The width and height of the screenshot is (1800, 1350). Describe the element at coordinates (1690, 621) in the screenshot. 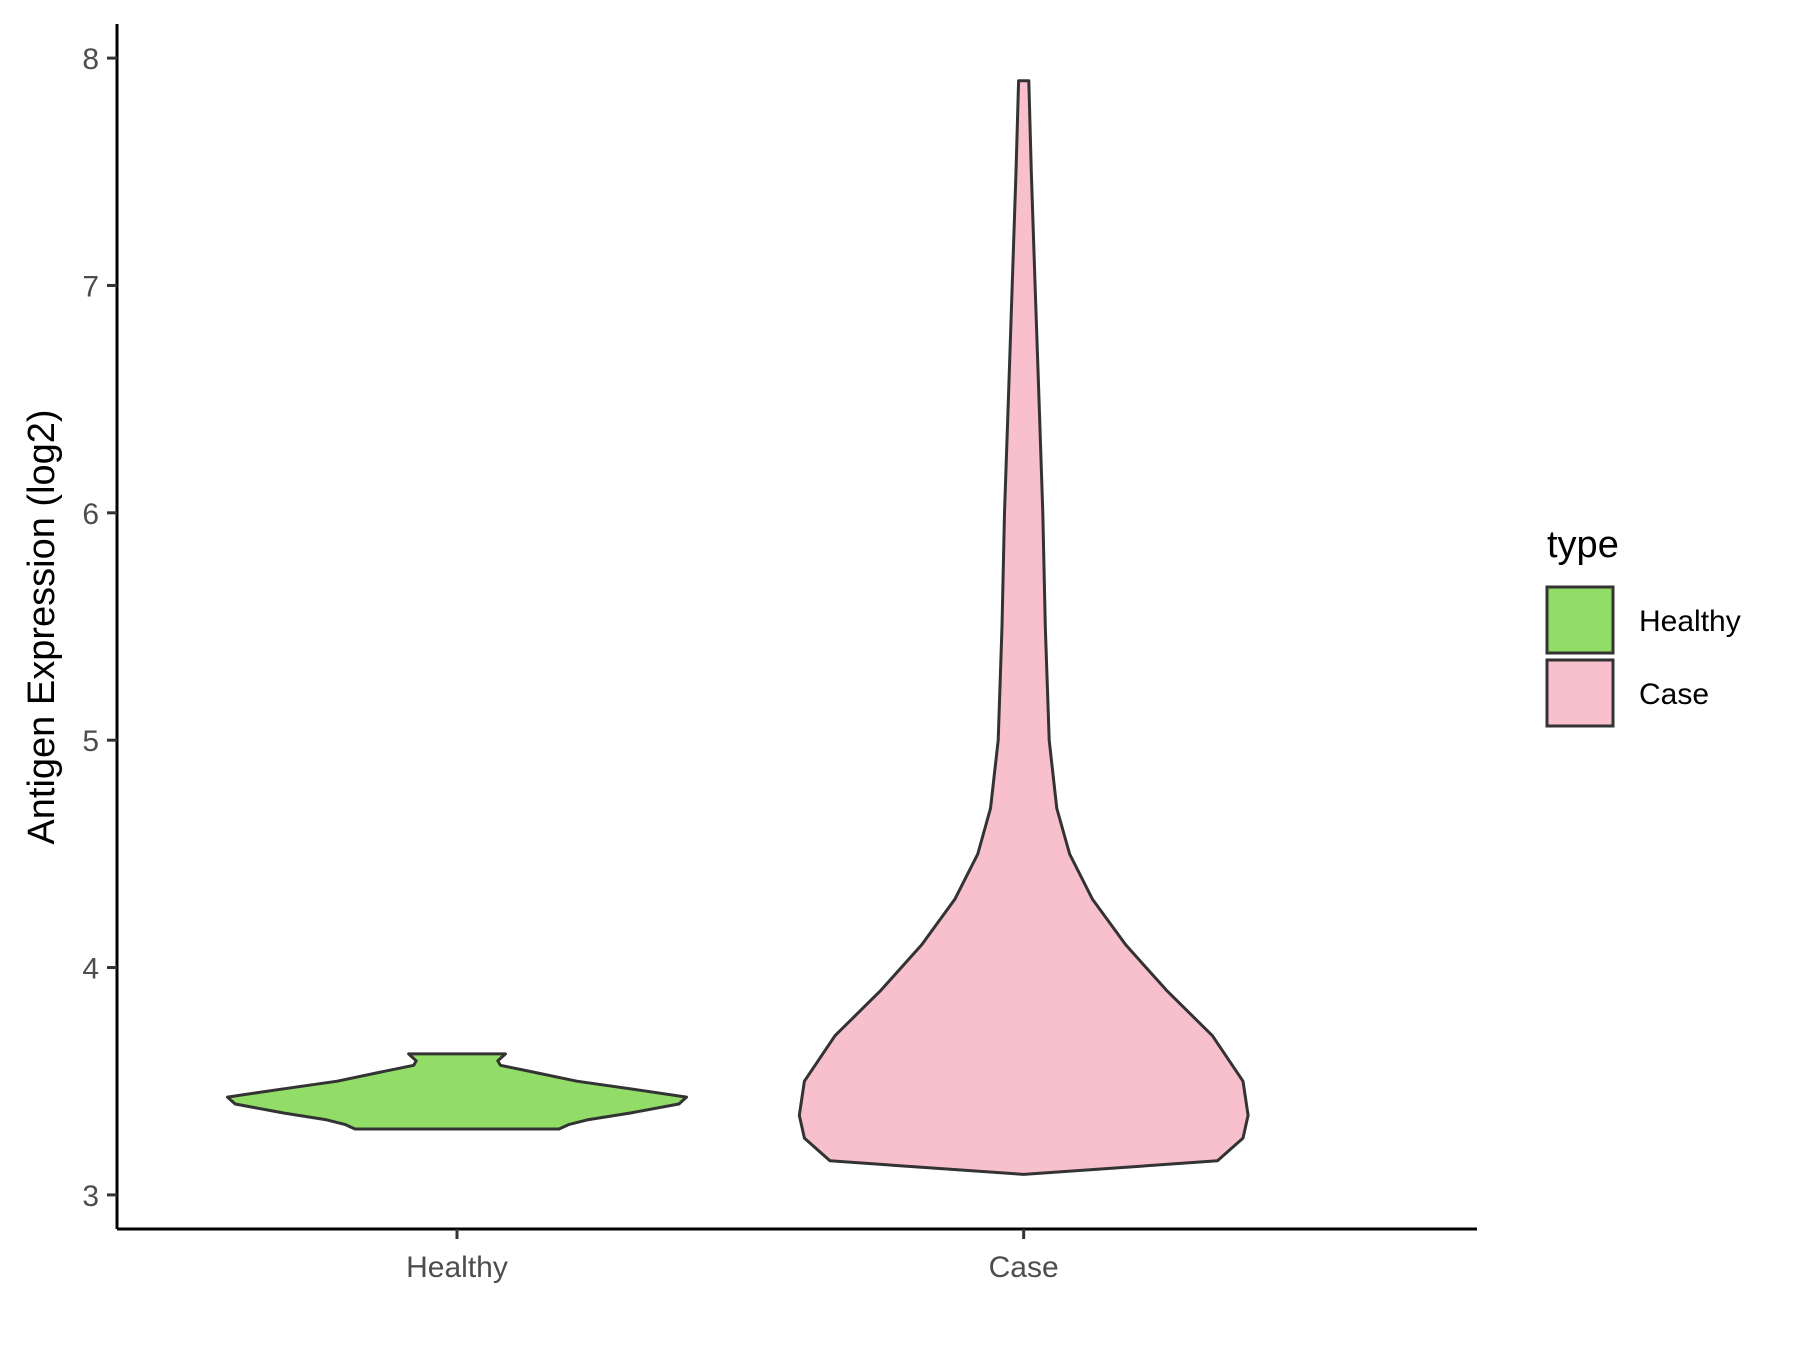

I see `legend-label-healthy: Healthy` at that location.